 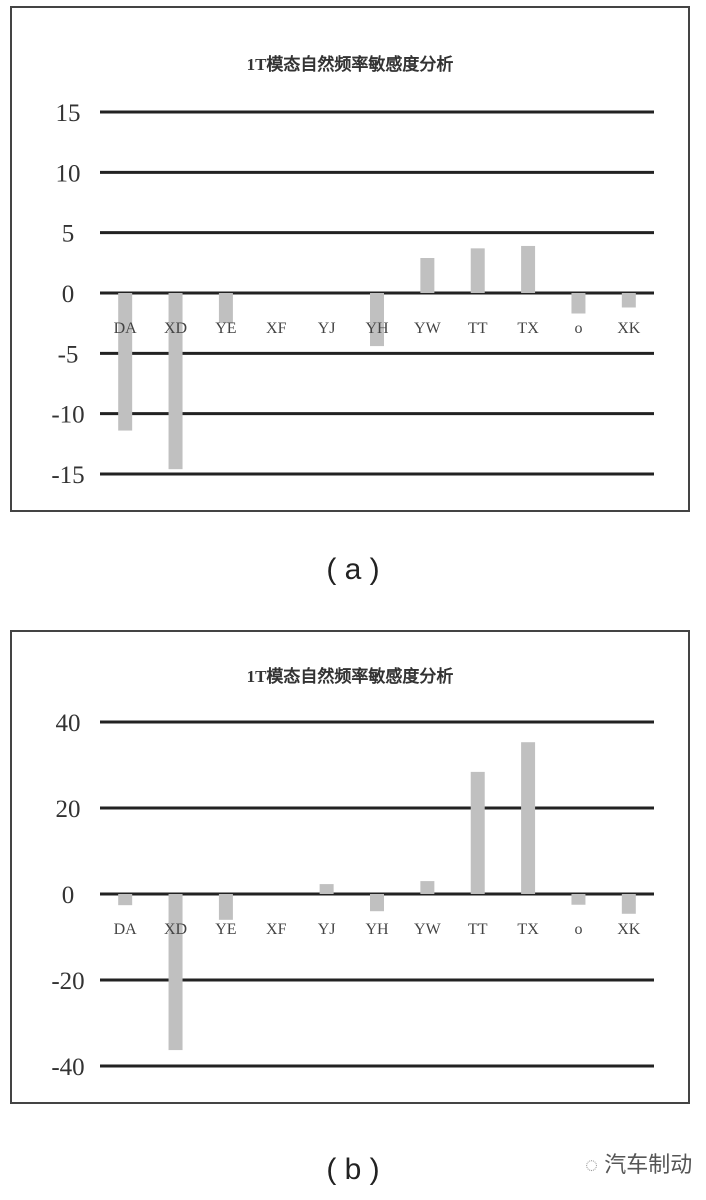 What do you see at coordinates (68, 113) in the screenshot?
I see `y-tick-label: 15` at bounding box center [68, 113].